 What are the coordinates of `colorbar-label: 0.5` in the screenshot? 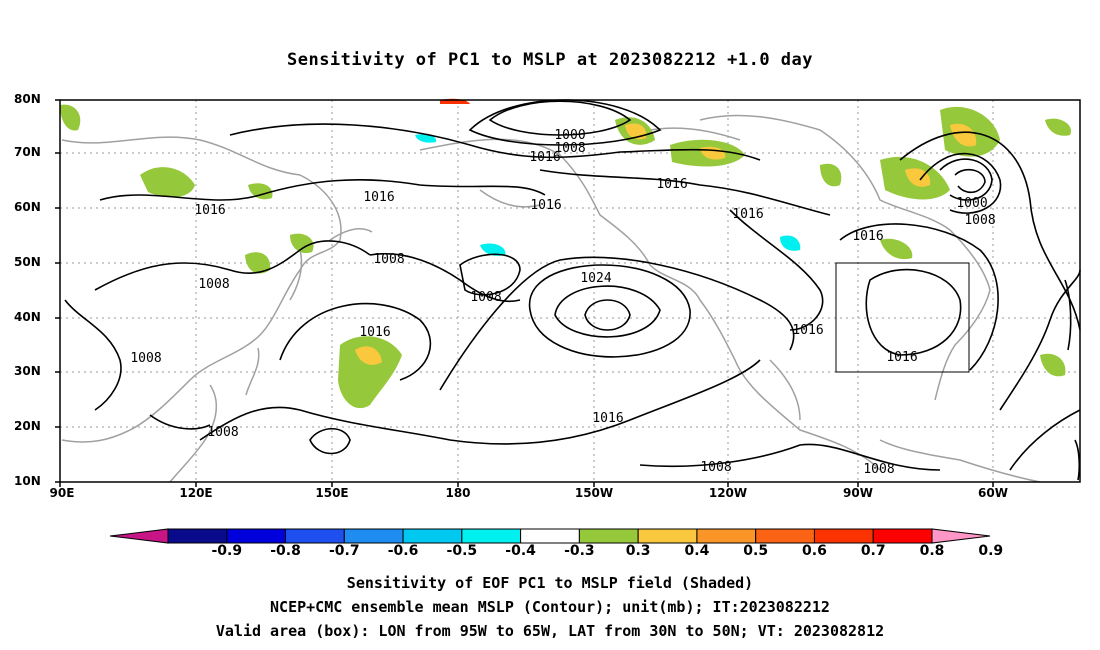 It's located at (756, 551).